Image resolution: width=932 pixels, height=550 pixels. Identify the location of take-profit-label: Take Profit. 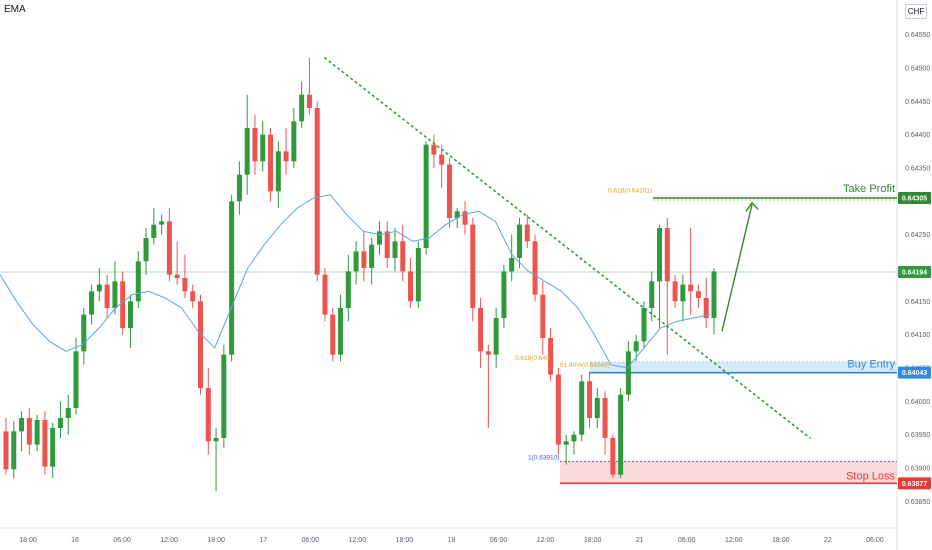
(869, 189).